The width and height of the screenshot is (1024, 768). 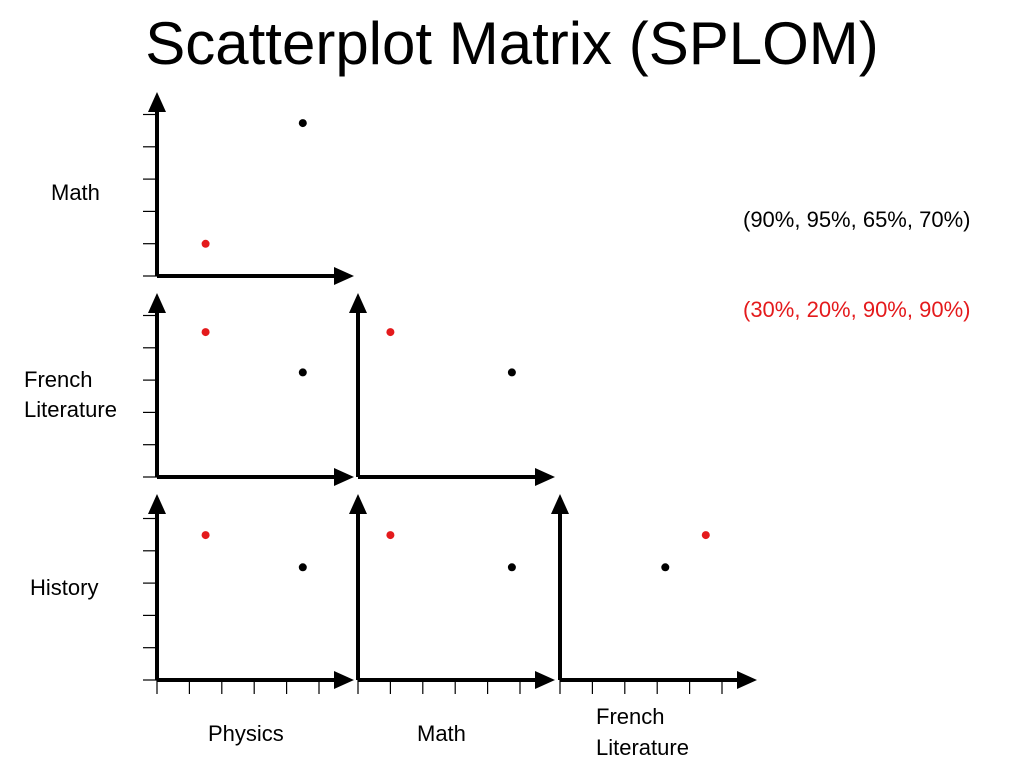 I want to click on panel-french-literature-vs-history-y-axis-arrow, so click(x=560, y=504).